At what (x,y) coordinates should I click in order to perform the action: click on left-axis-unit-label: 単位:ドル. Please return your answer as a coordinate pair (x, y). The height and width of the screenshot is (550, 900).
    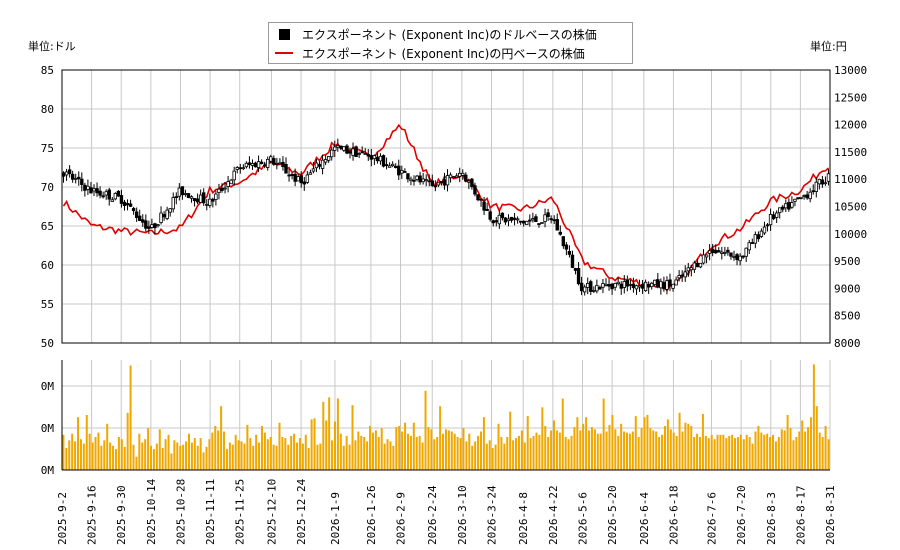
    Looking at the image, I should click on (52, 46).